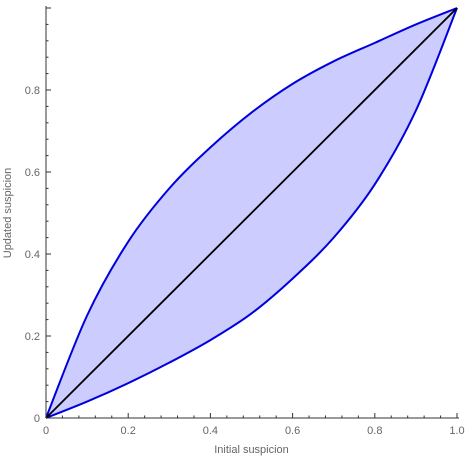  Describe the element at coordinates (374, 431) in the screenshot. I see `x-tick-label: 0.8` at that location.